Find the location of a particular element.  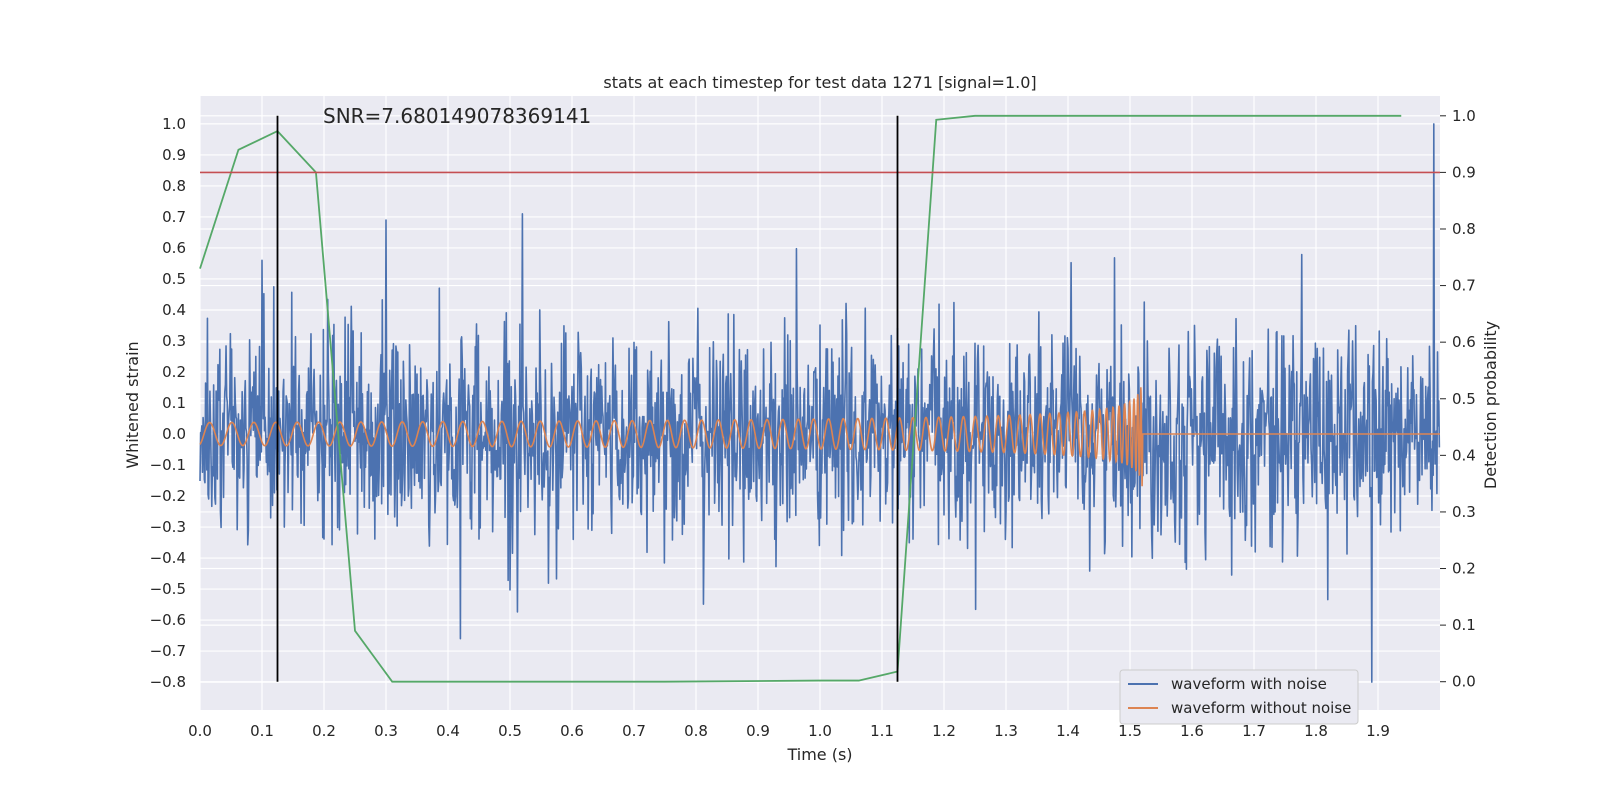

x-tick-label: 0.9 is located at coordinates (758, 731).